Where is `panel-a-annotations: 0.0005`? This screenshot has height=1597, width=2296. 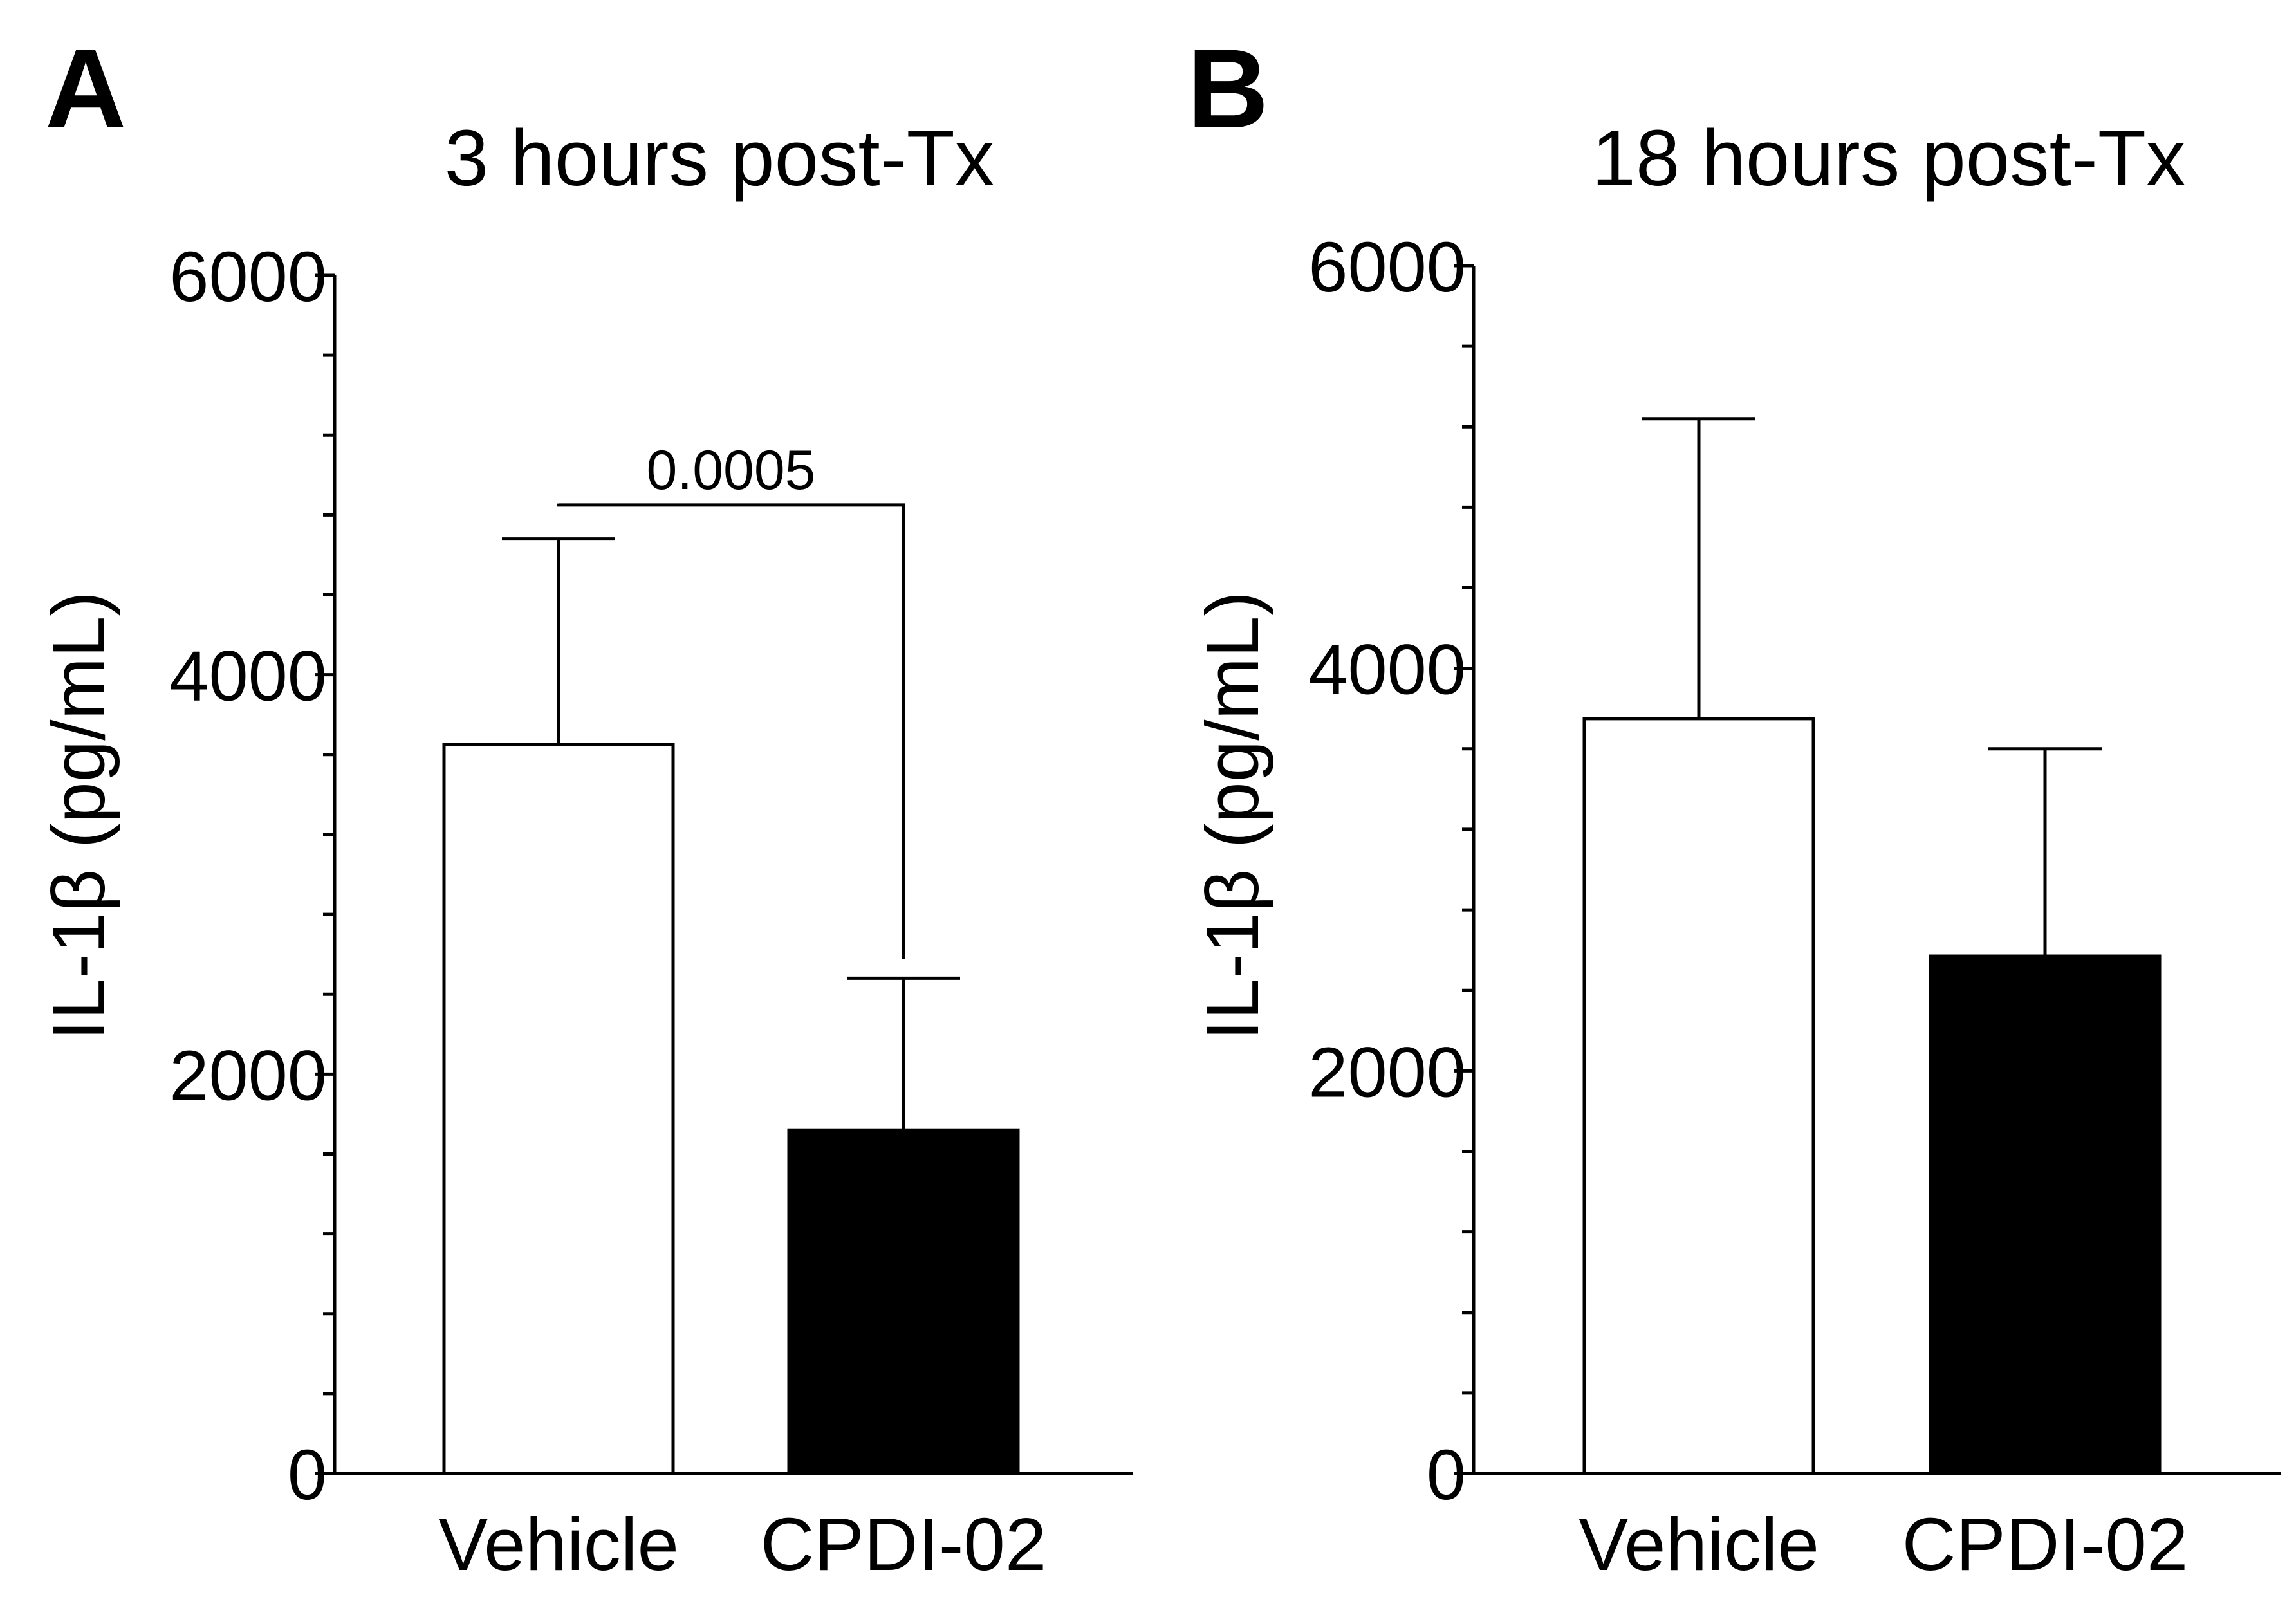 panel-a-annotations: 0.0005 is located at coordinates (731, 699).